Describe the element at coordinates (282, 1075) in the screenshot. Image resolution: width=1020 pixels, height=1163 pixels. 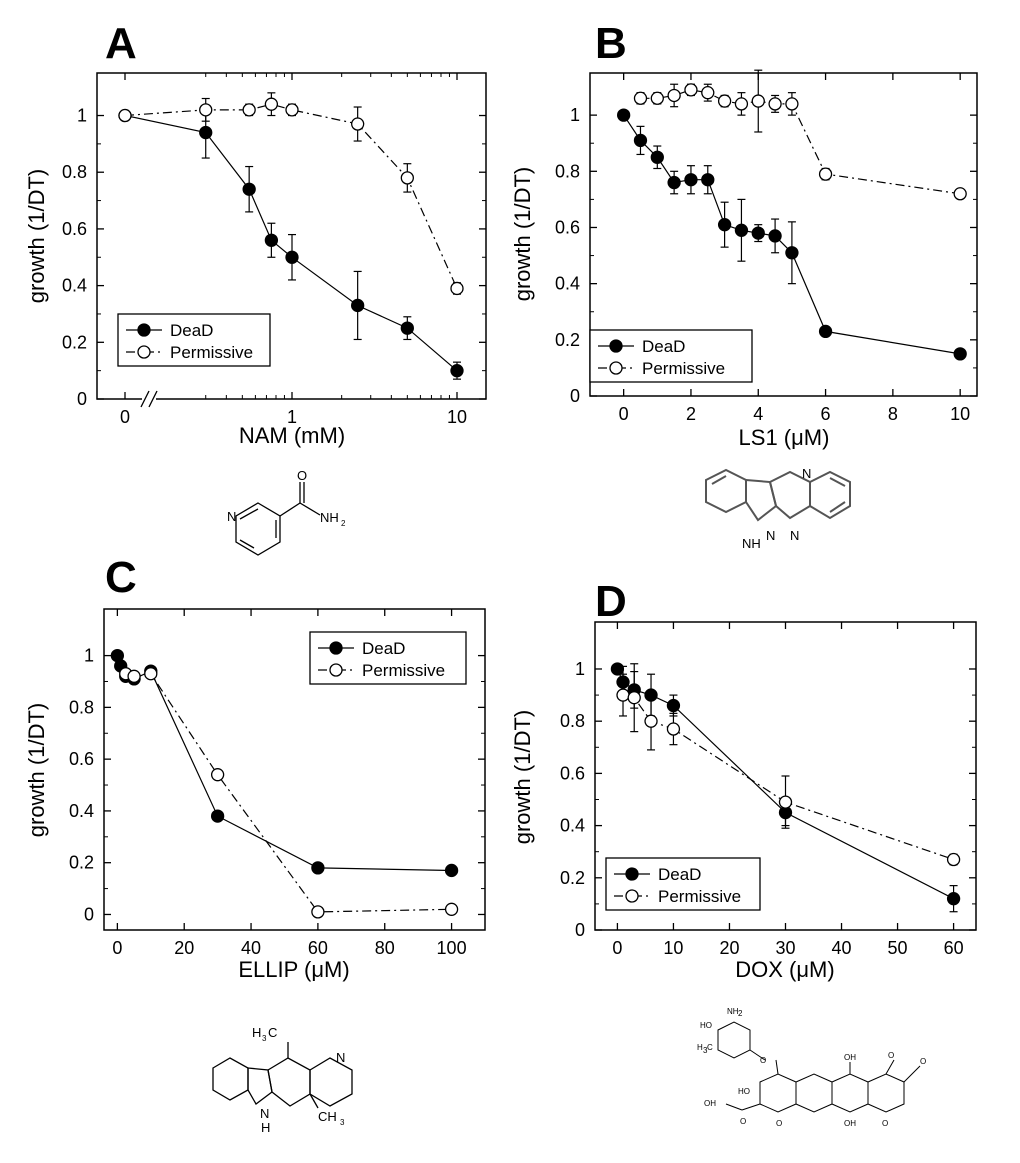
I see `ellip-structure-drawing` at that location.